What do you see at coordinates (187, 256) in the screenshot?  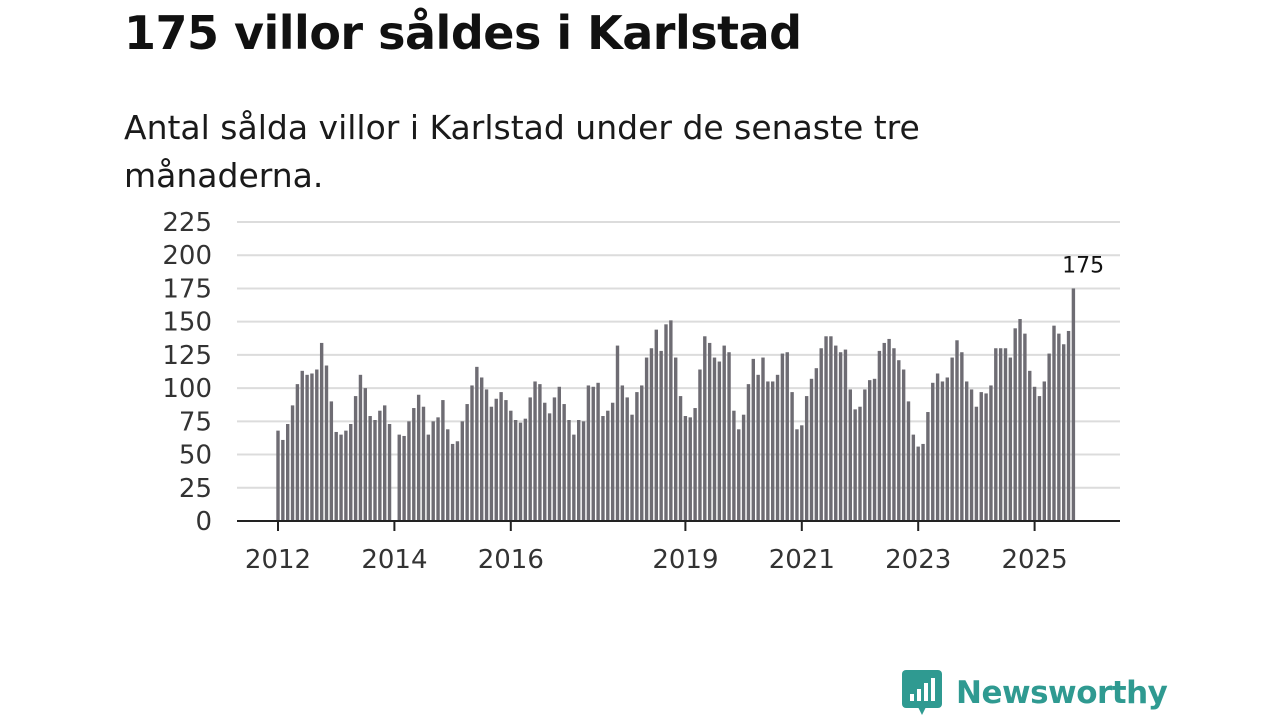 I see `y-tick-label: 200` at bounding box center [187, 256].